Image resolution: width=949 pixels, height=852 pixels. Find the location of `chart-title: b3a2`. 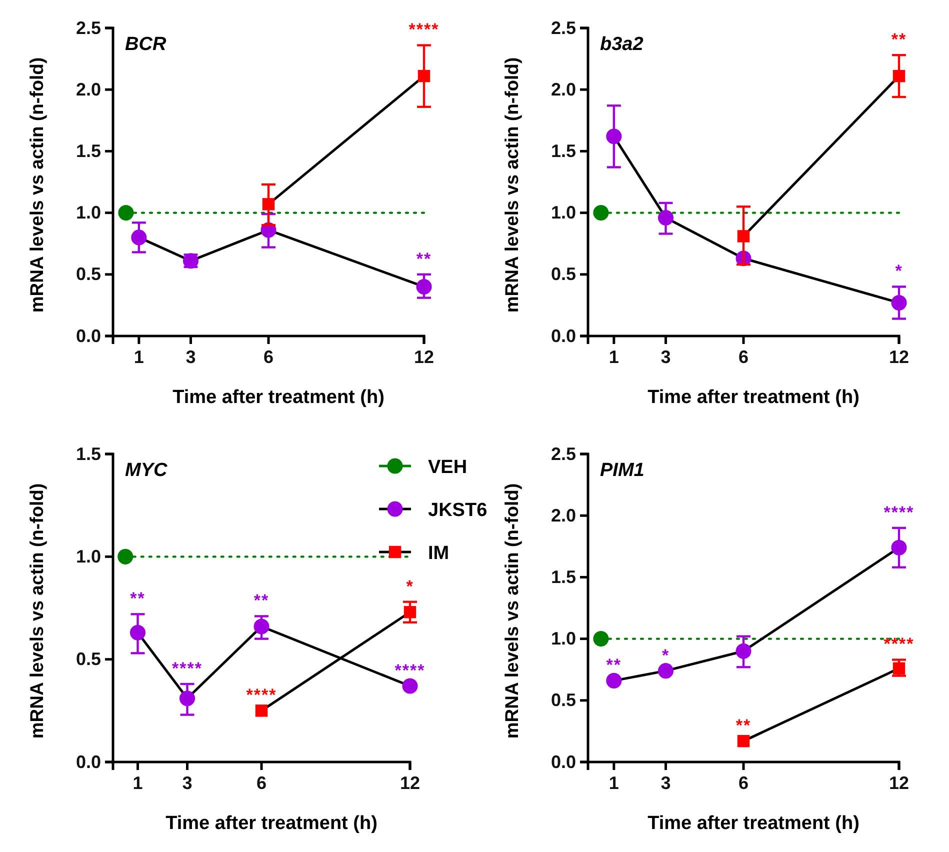

chart-title: b3a2 is located at coordinates (622, 44).